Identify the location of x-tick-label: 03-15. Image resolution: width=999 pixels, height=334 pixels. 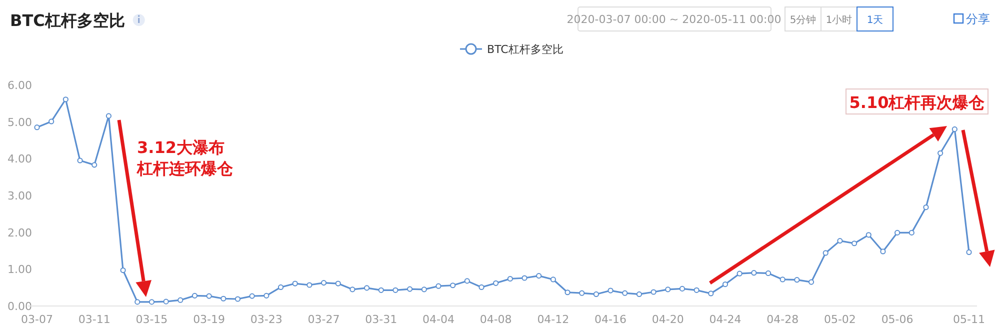
(152, 319).